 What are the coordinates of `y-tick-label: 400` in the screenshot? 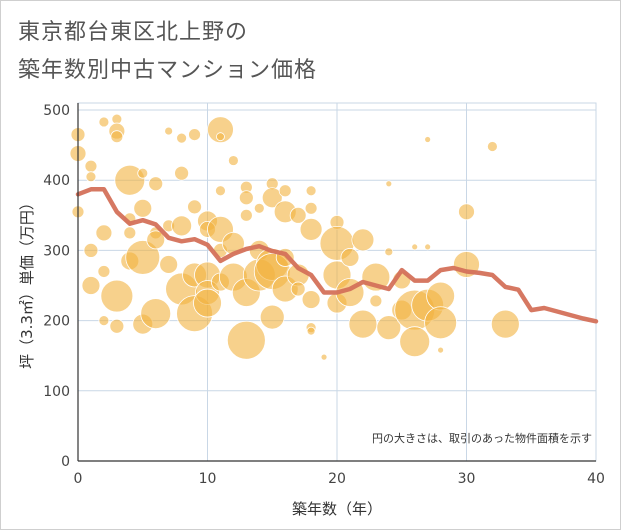 It's located at (56, 181).